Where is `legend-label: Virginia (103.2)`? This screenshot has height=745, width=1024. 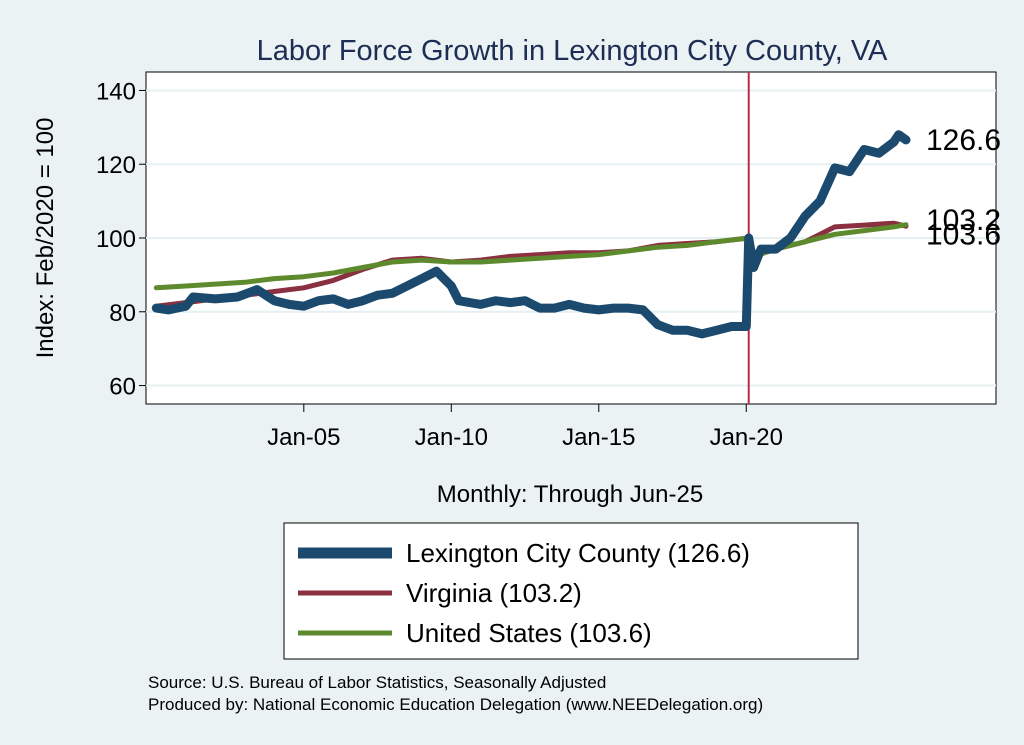
legend-label: Virginia (103.2) is located at coordinates (494, 593).